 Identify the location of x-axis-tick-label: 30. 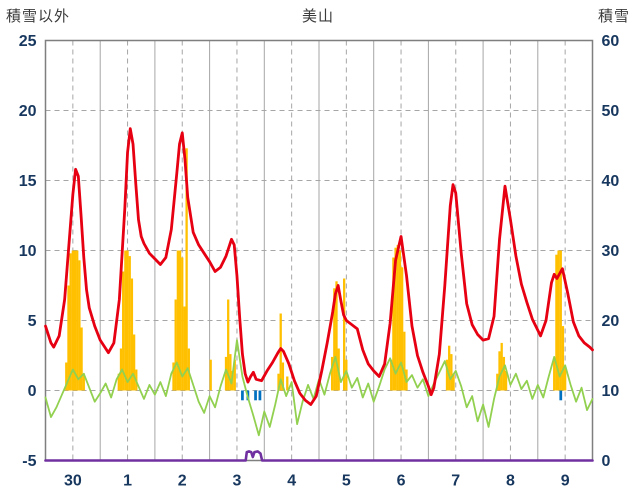
(73, 481).